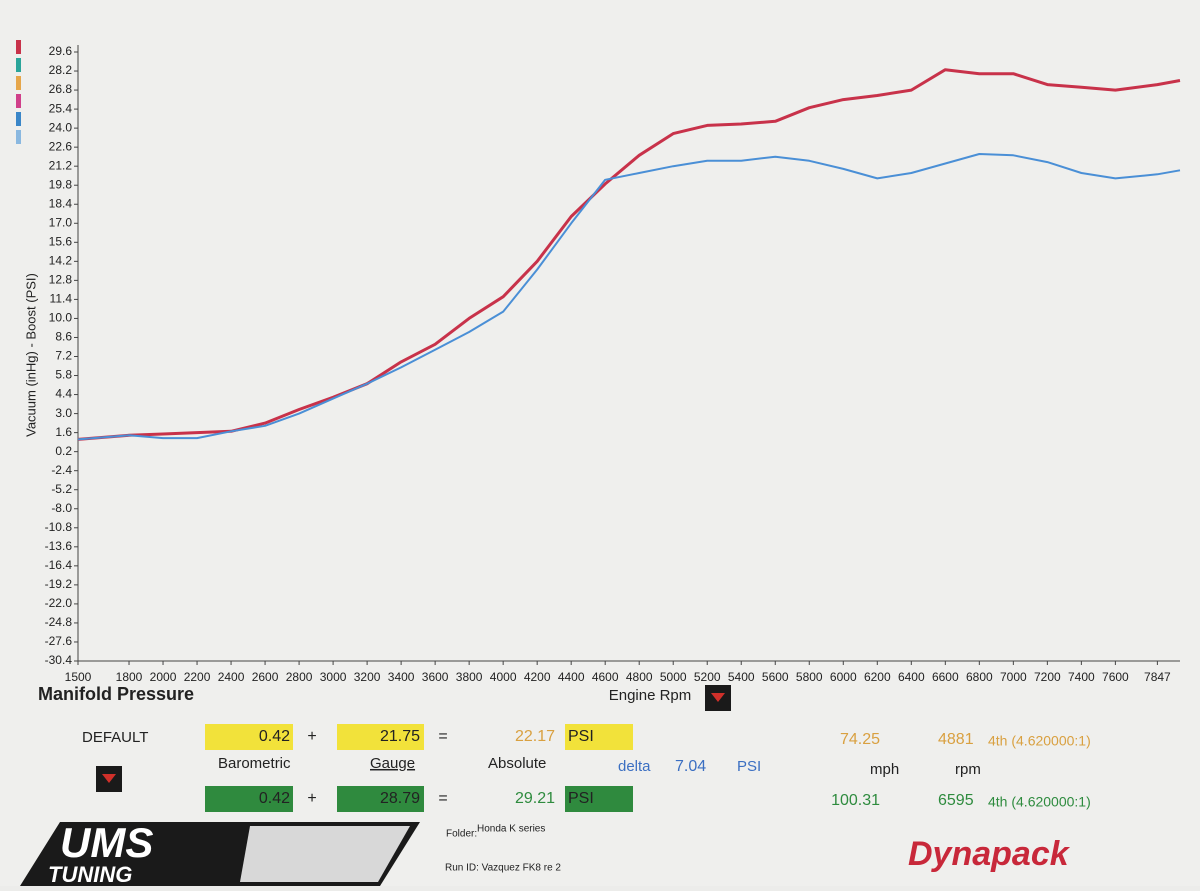 This screenshot has width=1200, height=891. What do you see at coordinates (571, 677) in the screenshot?
I see `x-tick-label: 4400` at bounding box center [571, 677].